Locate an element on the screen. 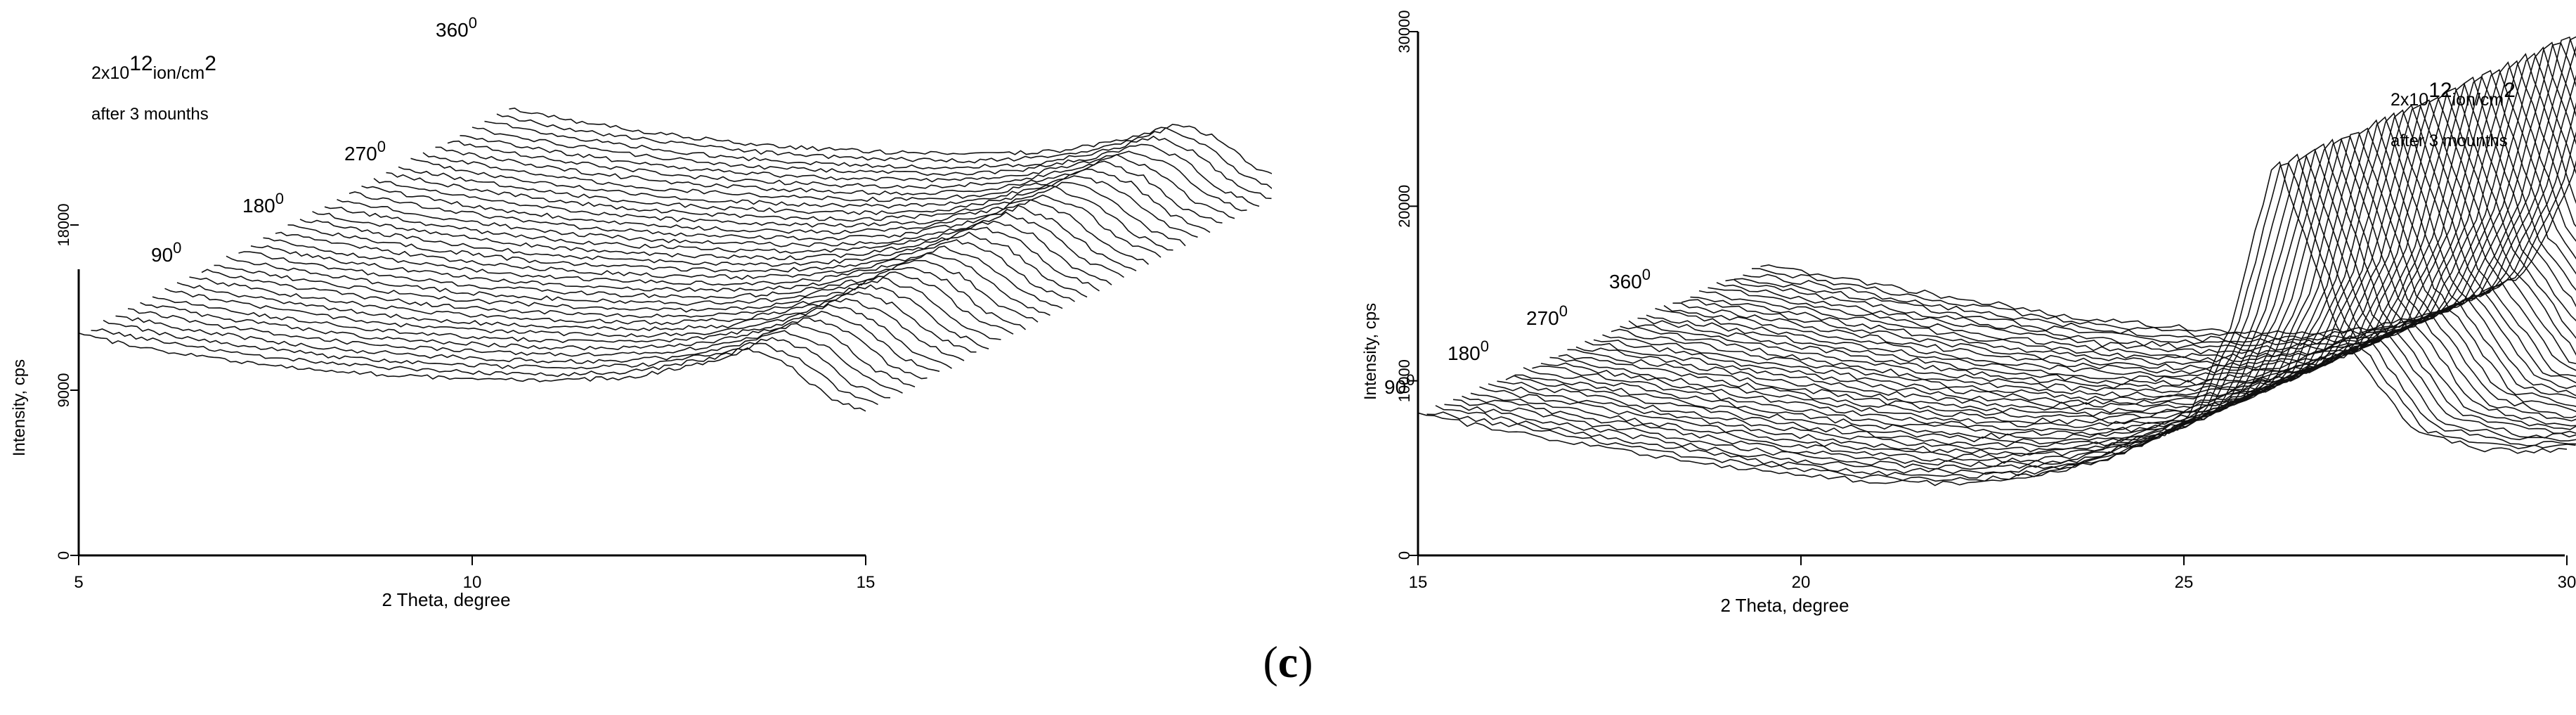 The height and width of the screenshot is (715, 2576). right-y-tick-label: 30000 is located at coordinates (1404, 31).